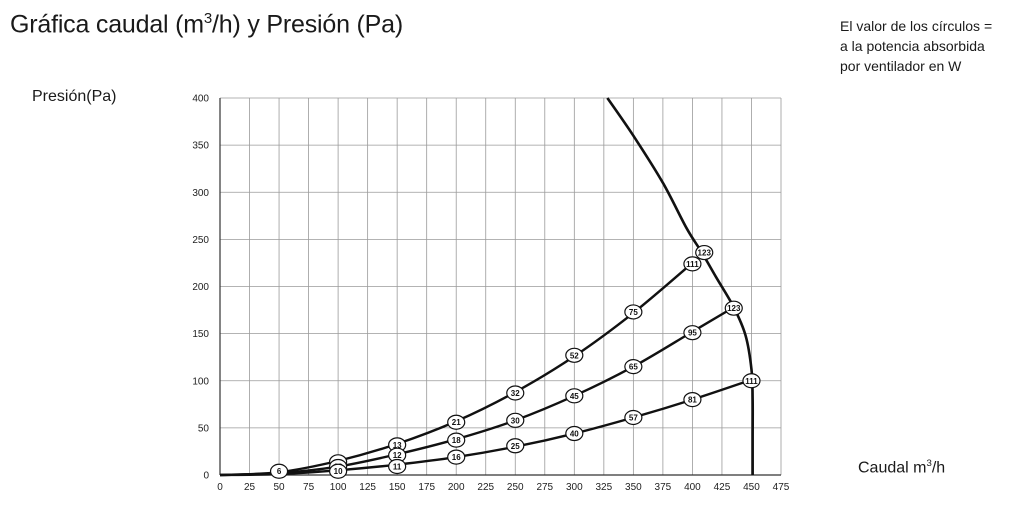 The height and width of the screenshot is (511, 1024). Describe the element at coordinates (338, 487) in the screenshot. I see `x-tick-label: 100` at that location.